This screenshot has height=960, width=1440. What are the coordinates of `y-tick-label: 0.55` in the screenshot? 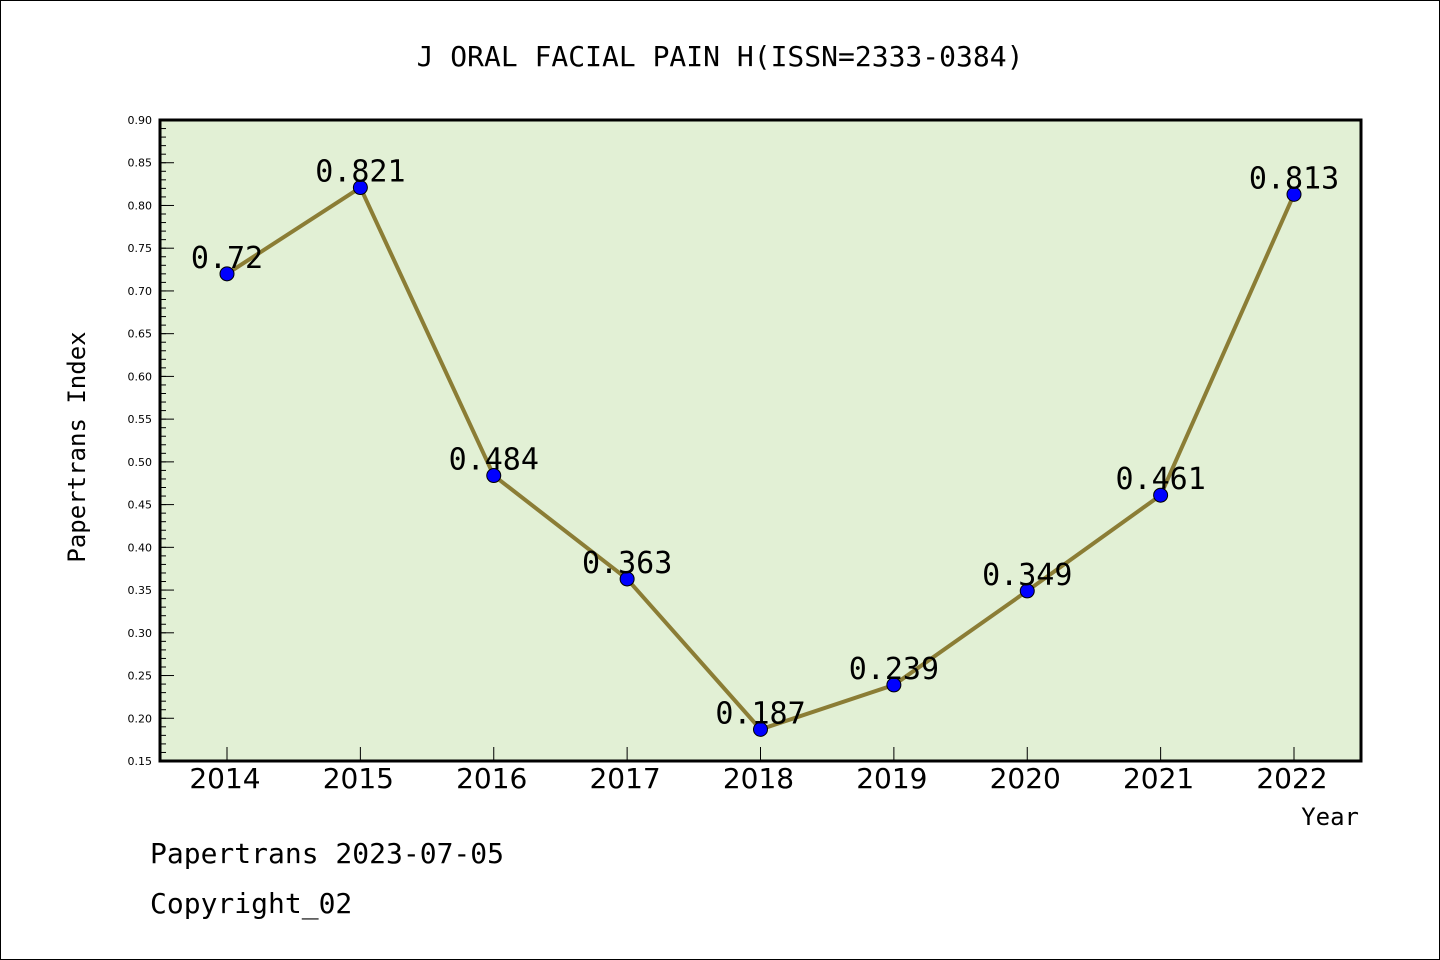 It's located at (140, 419).